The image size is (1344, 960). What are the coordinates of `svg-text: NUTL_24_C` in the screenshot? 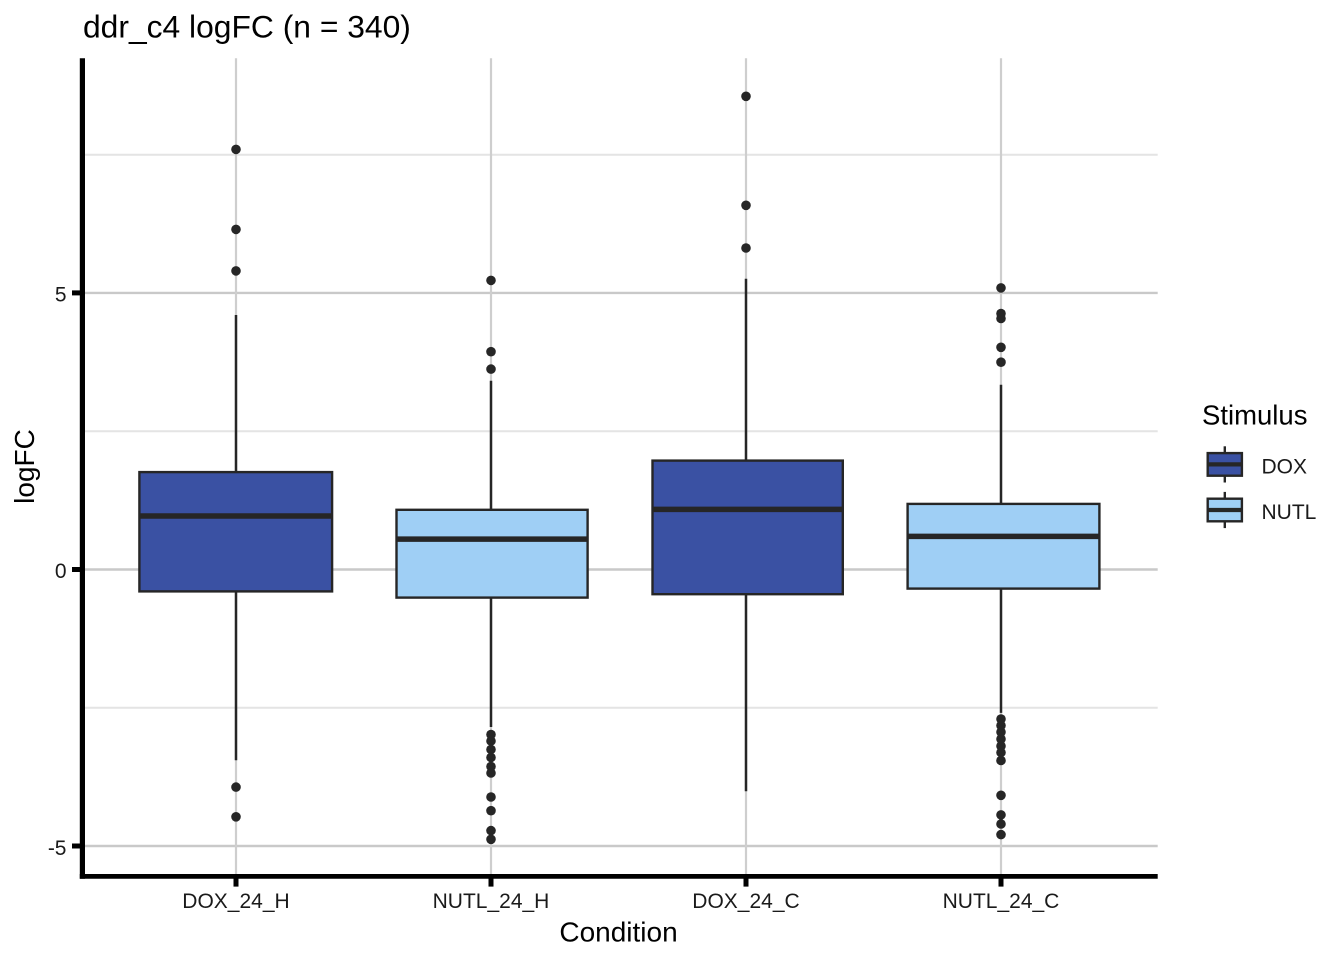 It's located at (1001, 901).